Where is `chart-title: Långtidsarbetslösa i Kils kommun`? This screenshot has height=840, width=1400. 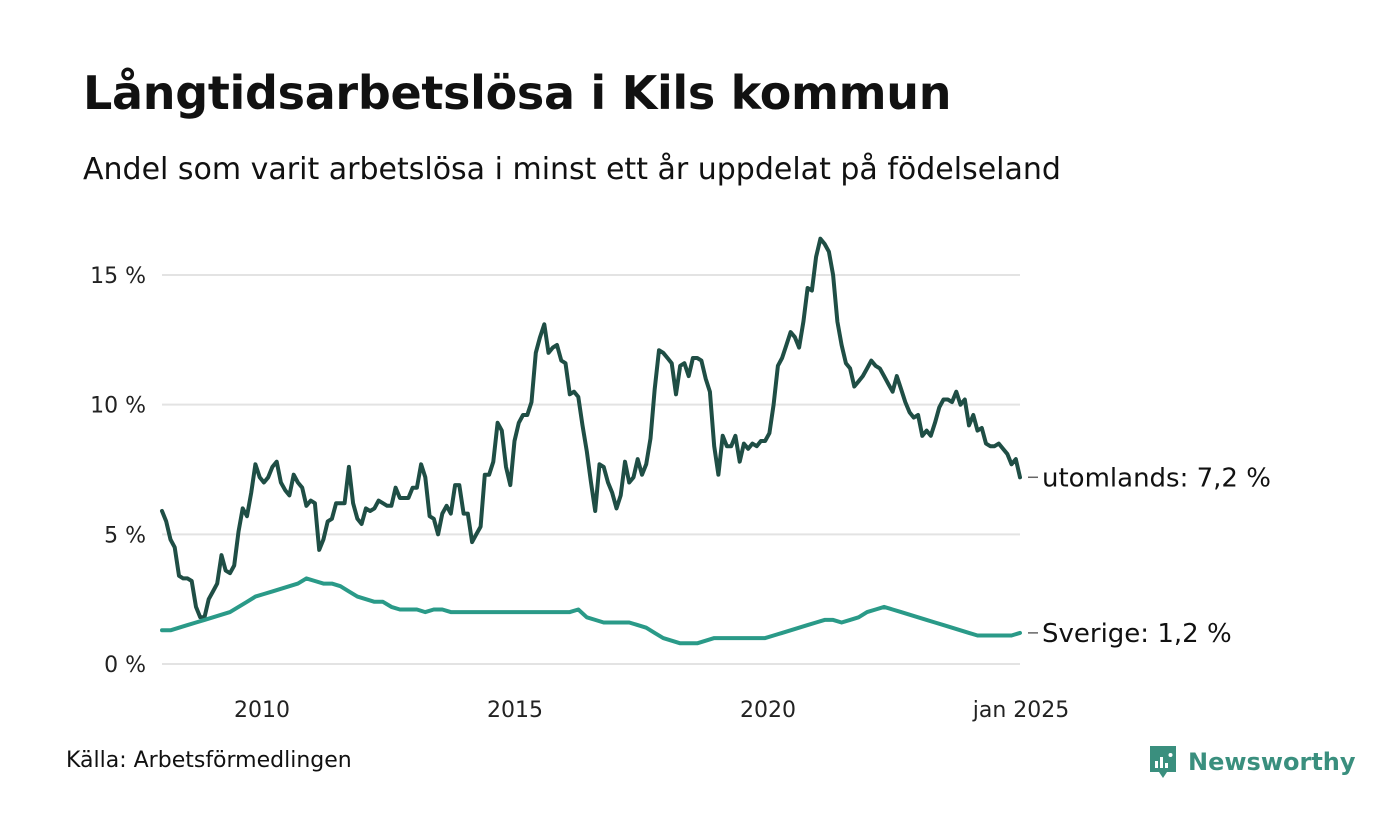
chart-title: Långtidsarbetslösa i Kils kommun is located at coordinates (517, 93).